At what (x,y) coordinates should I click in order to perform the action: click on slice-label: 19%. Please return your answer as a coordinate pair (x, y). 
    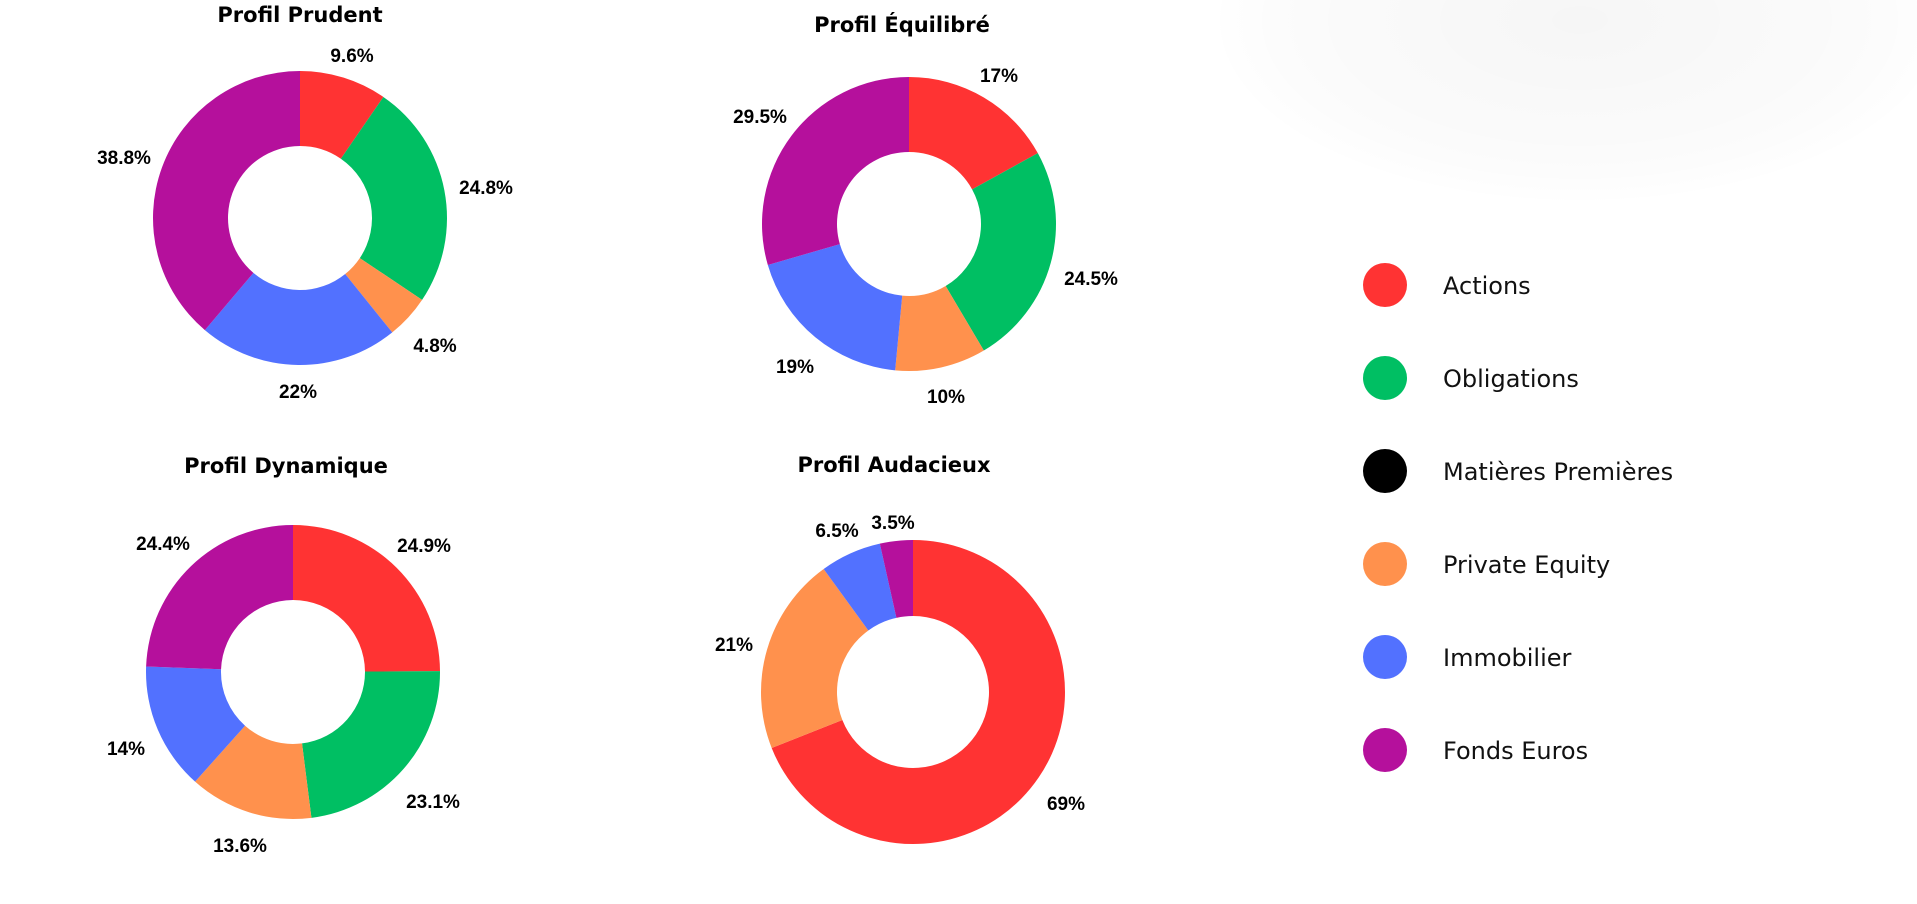
    Looking at the image, I should click on (795, 367).